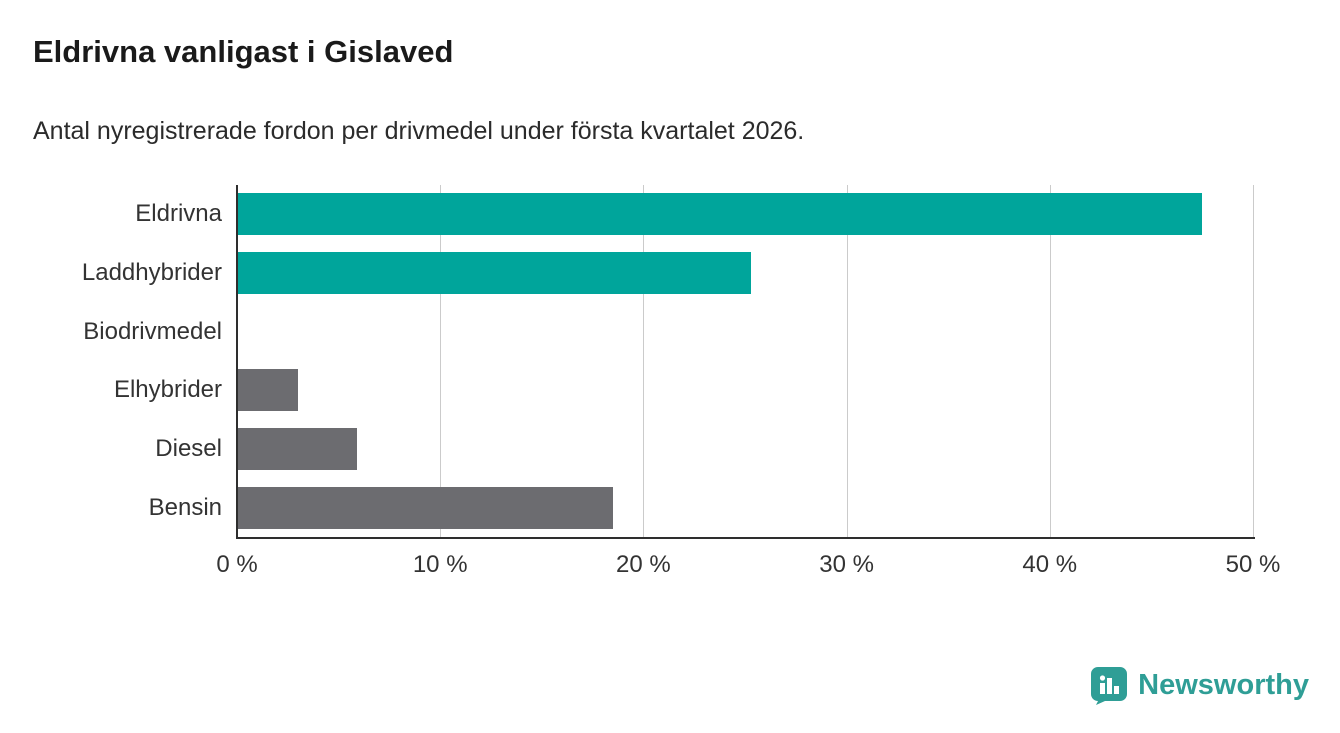  What do you see at coordinates (846, 564) in the screenshot?
I see `x-tick-label: 30 %` at bounding box center [846, 564].